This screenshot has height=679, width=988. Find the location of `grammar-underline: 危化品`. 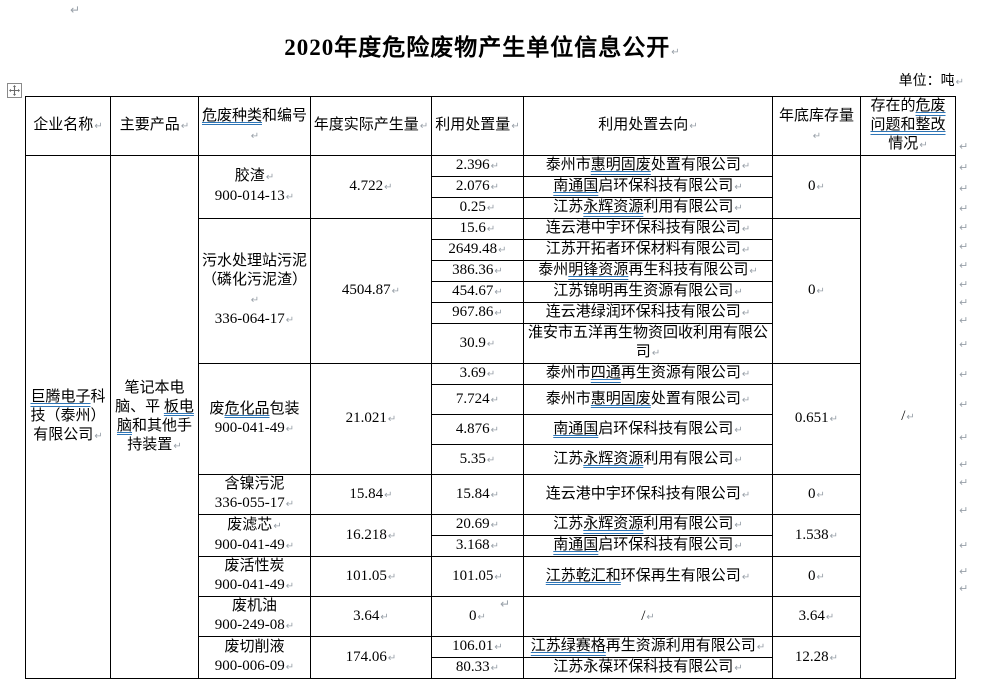

grammar-underline: 危化品 is located at coordinates (247, 408).